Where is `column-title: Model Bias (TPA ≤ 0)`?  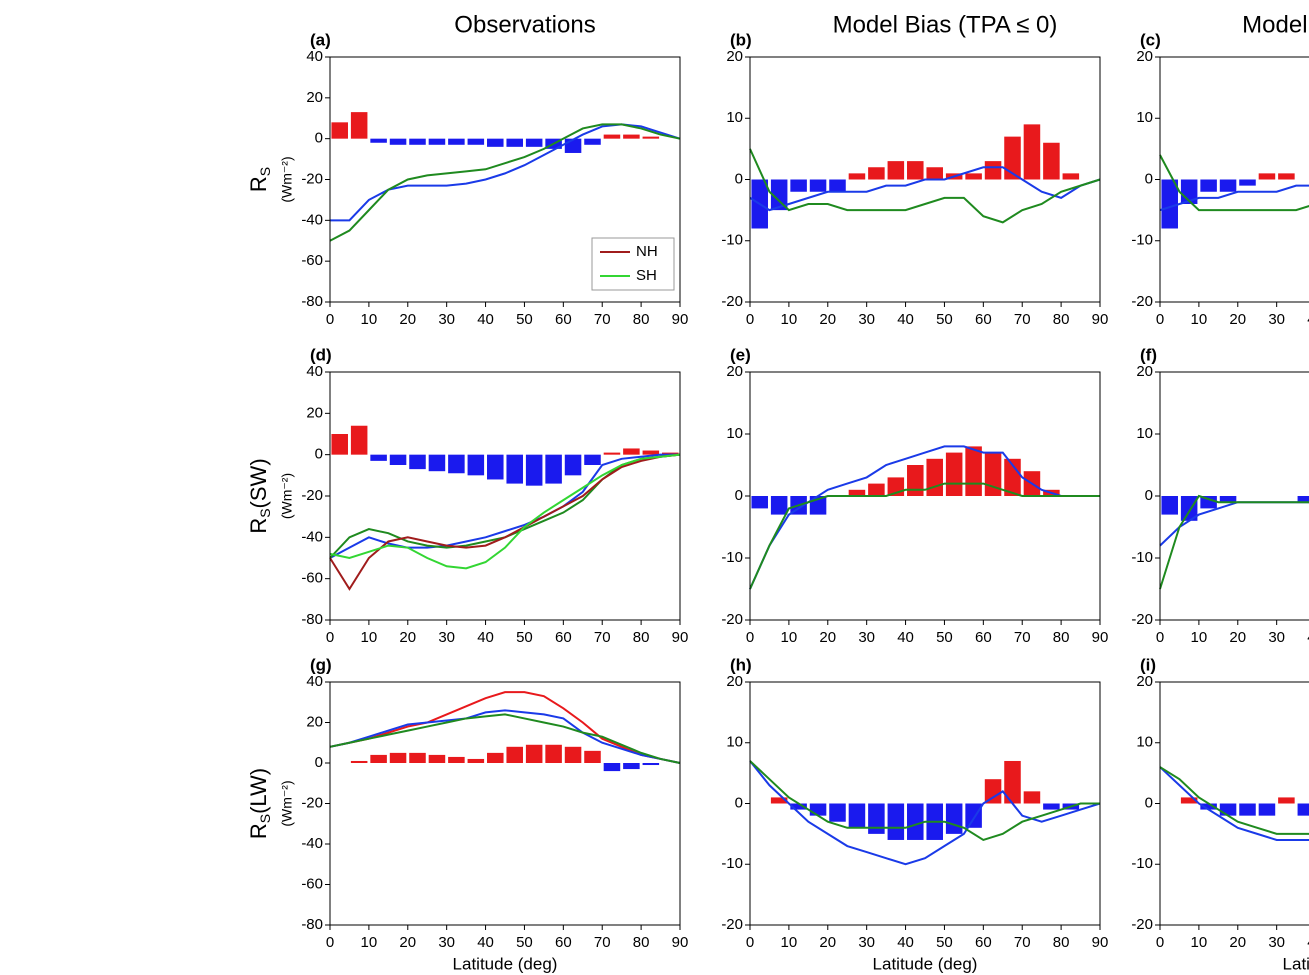 column-title: Model Bias (TPA ≤ 0) is located at coordinates (945, 24).